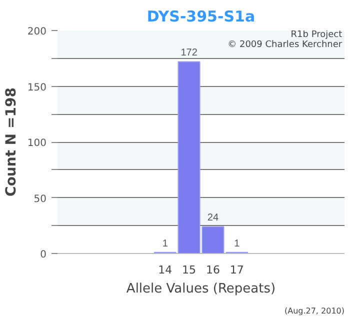  Describe the element at coordinates (165, 270) in the screenshot. I see `x-tick-label: 14` at that location.